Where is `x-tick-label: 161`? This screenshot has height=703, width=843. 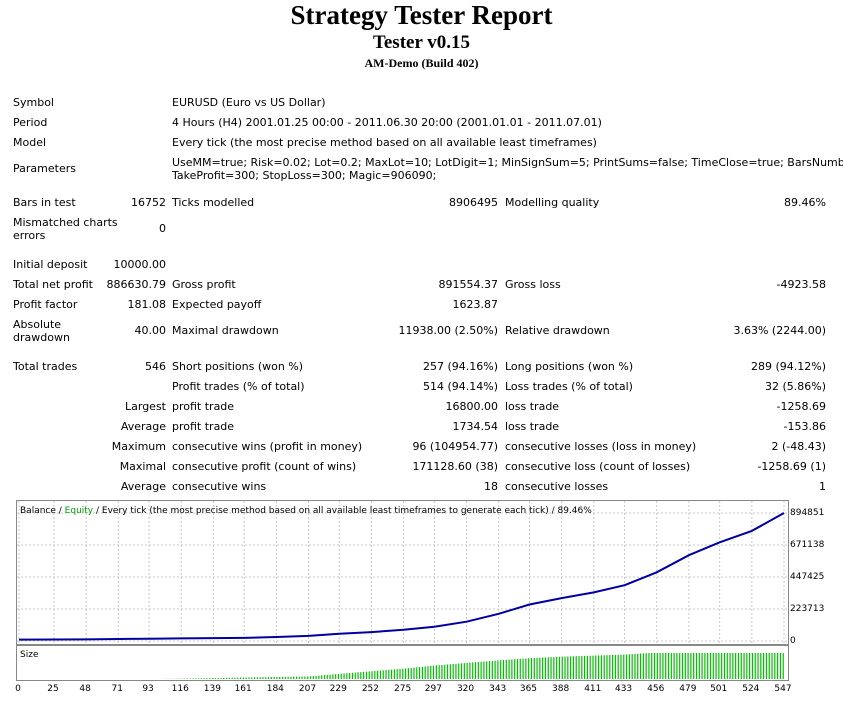
x-tick-label: 161 is located at coordinates (243, 689).